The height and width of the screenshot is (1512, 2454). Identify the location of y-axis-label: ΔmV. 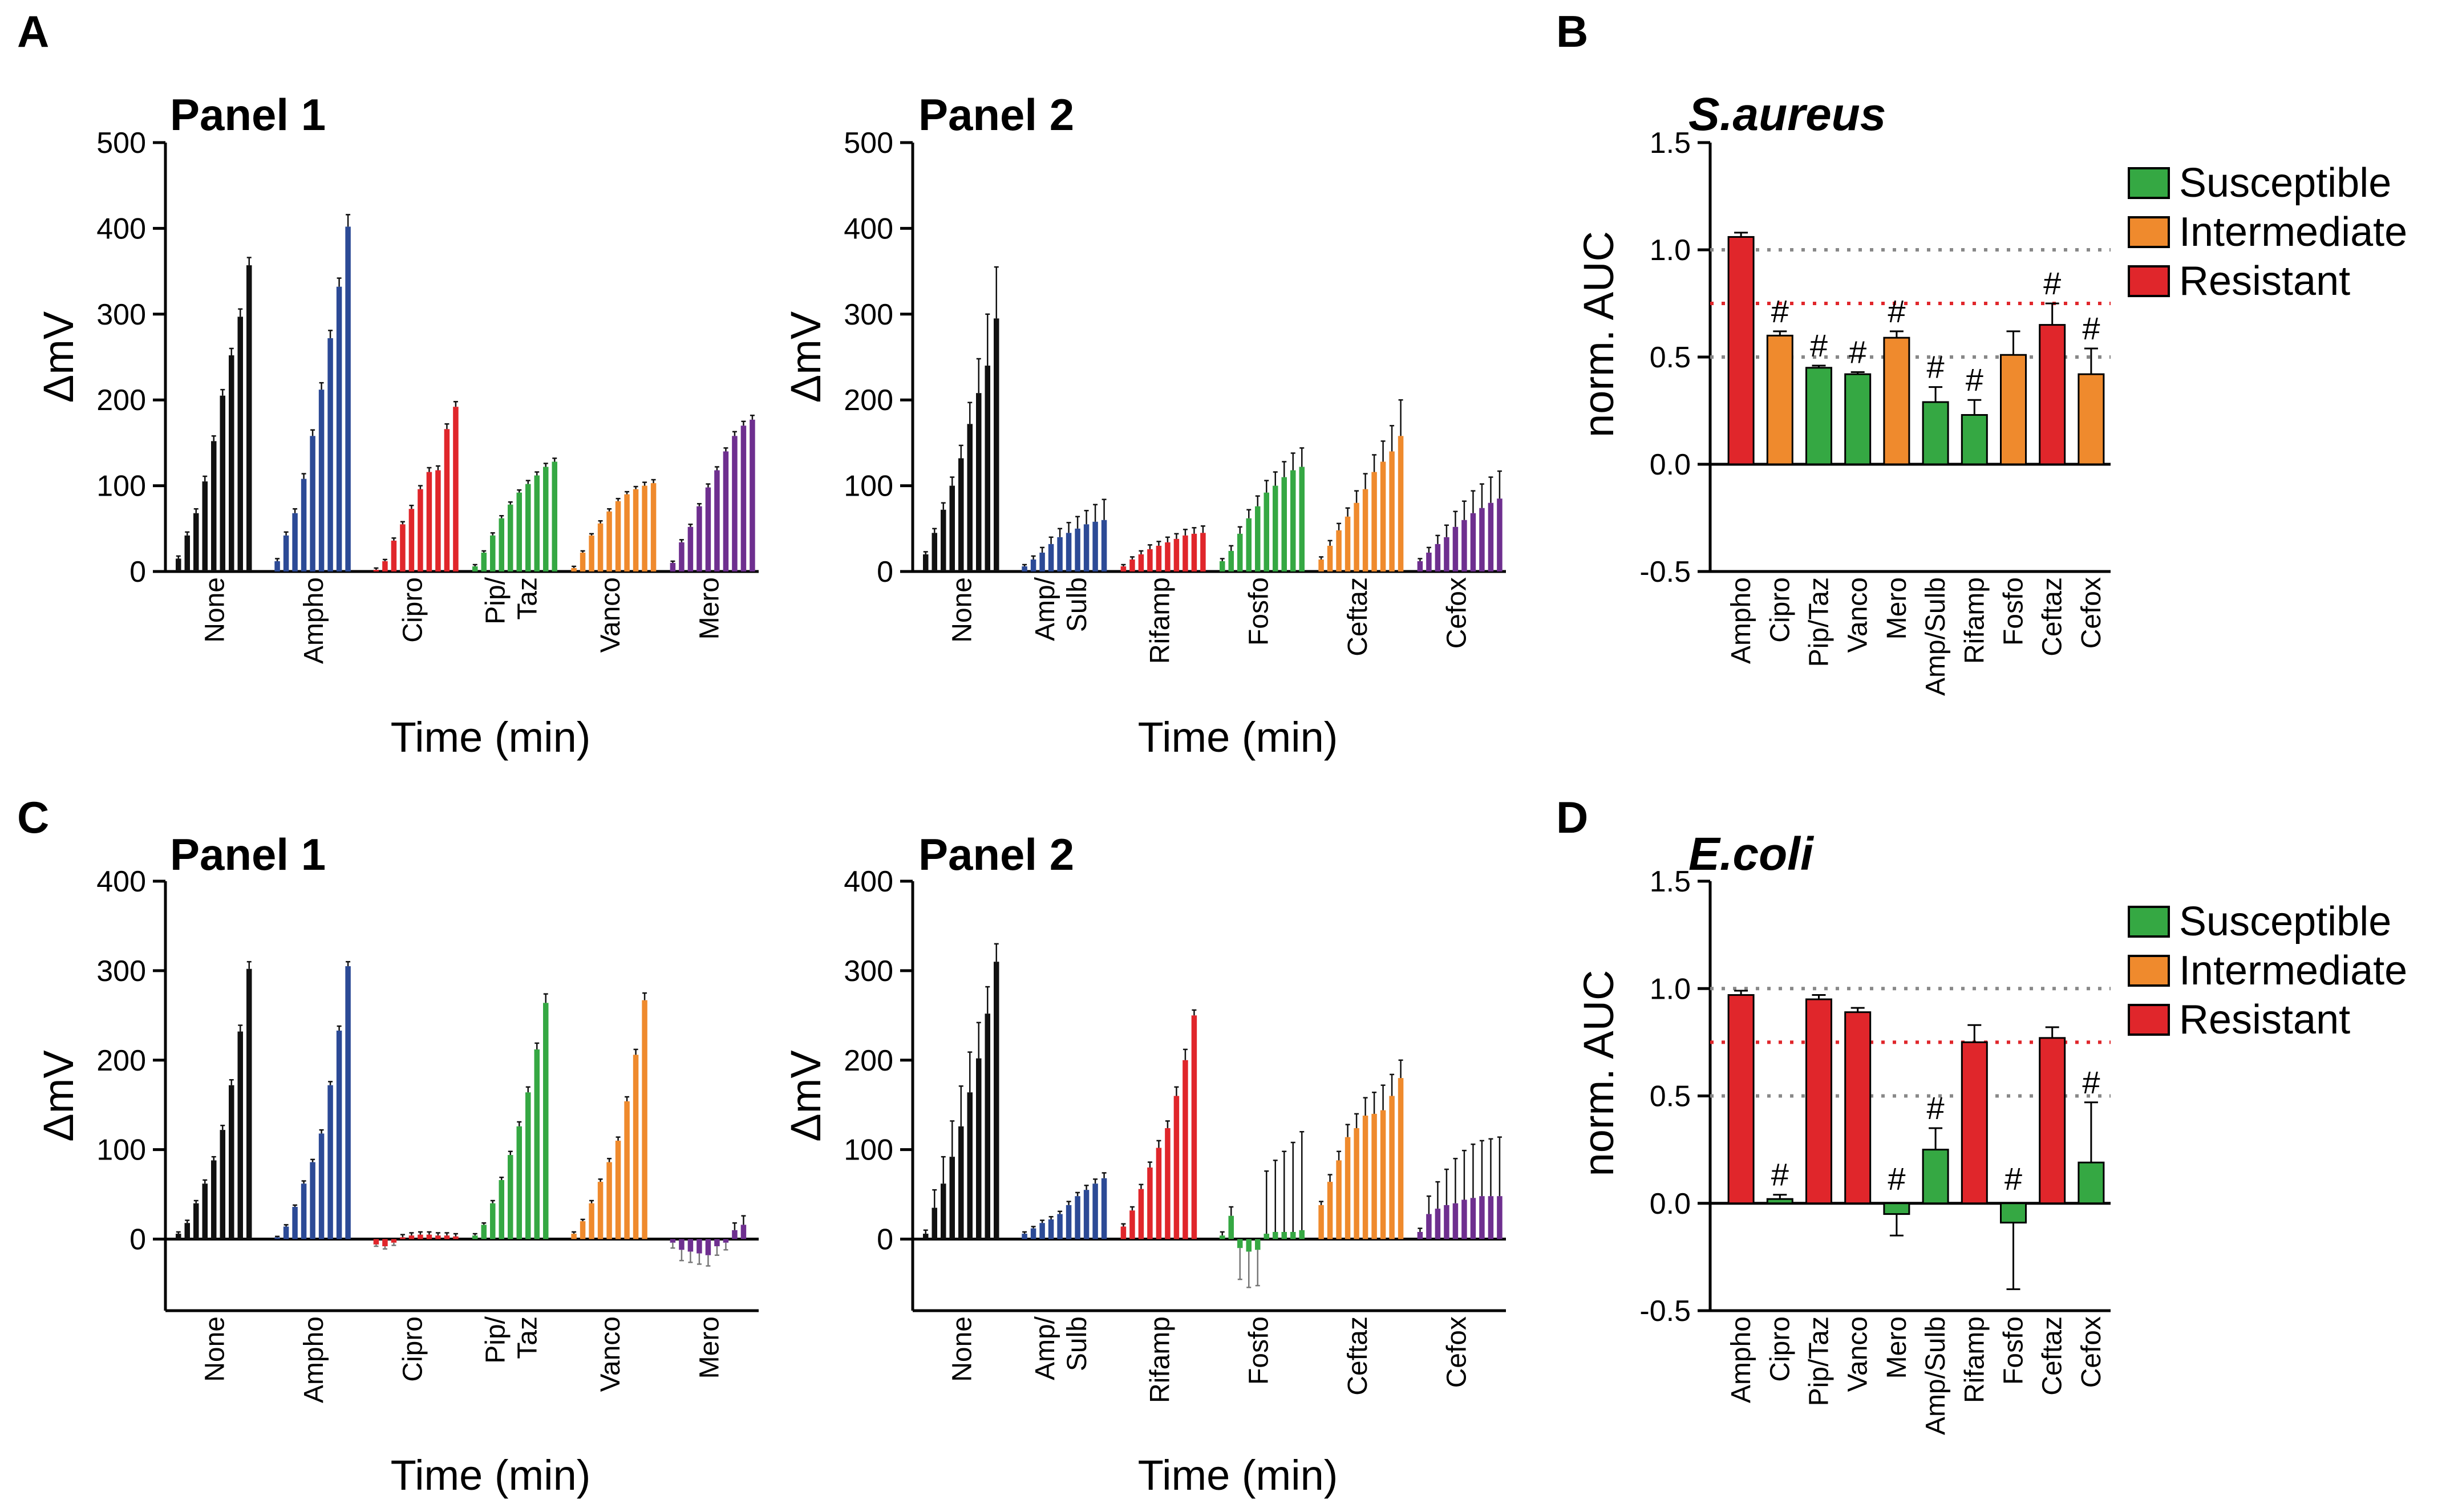
(58, 357).